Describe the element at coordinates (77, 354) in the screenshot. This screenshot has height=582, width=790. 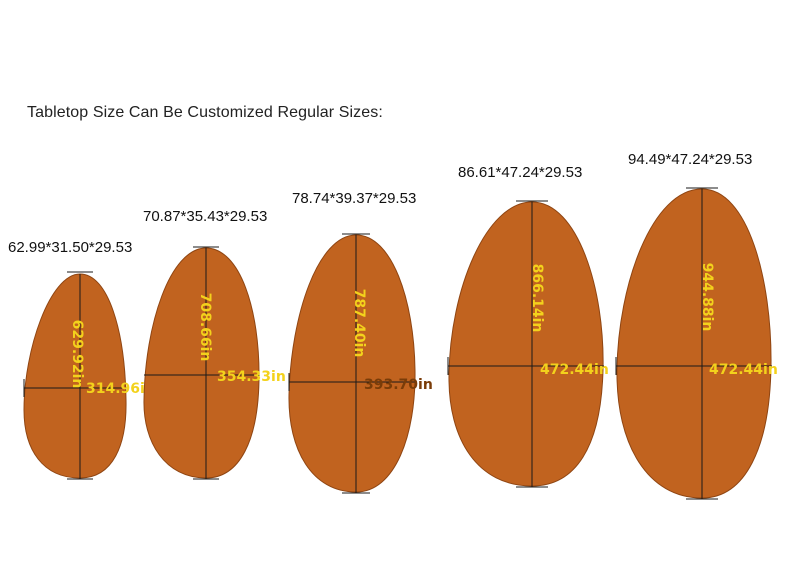
I see `table-1-length-label: 629.92in` at that location.